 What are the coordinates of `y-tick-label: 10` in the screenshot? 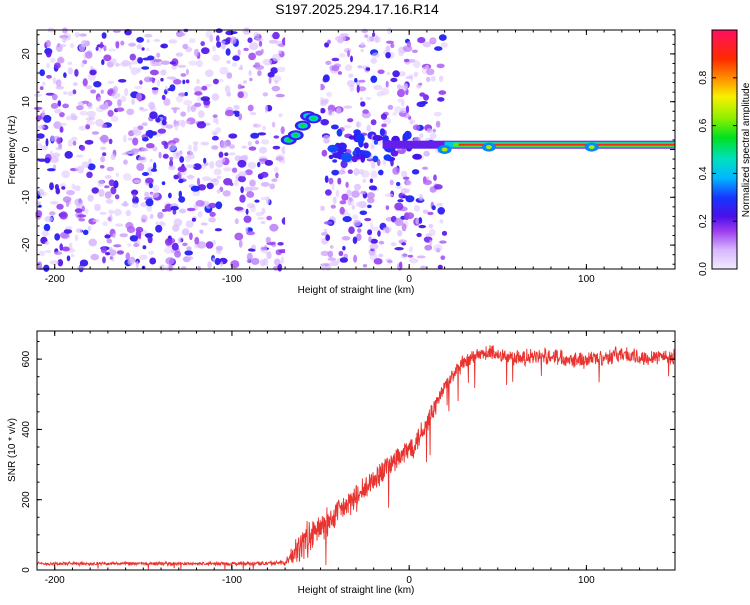 It's located at (26, 102).